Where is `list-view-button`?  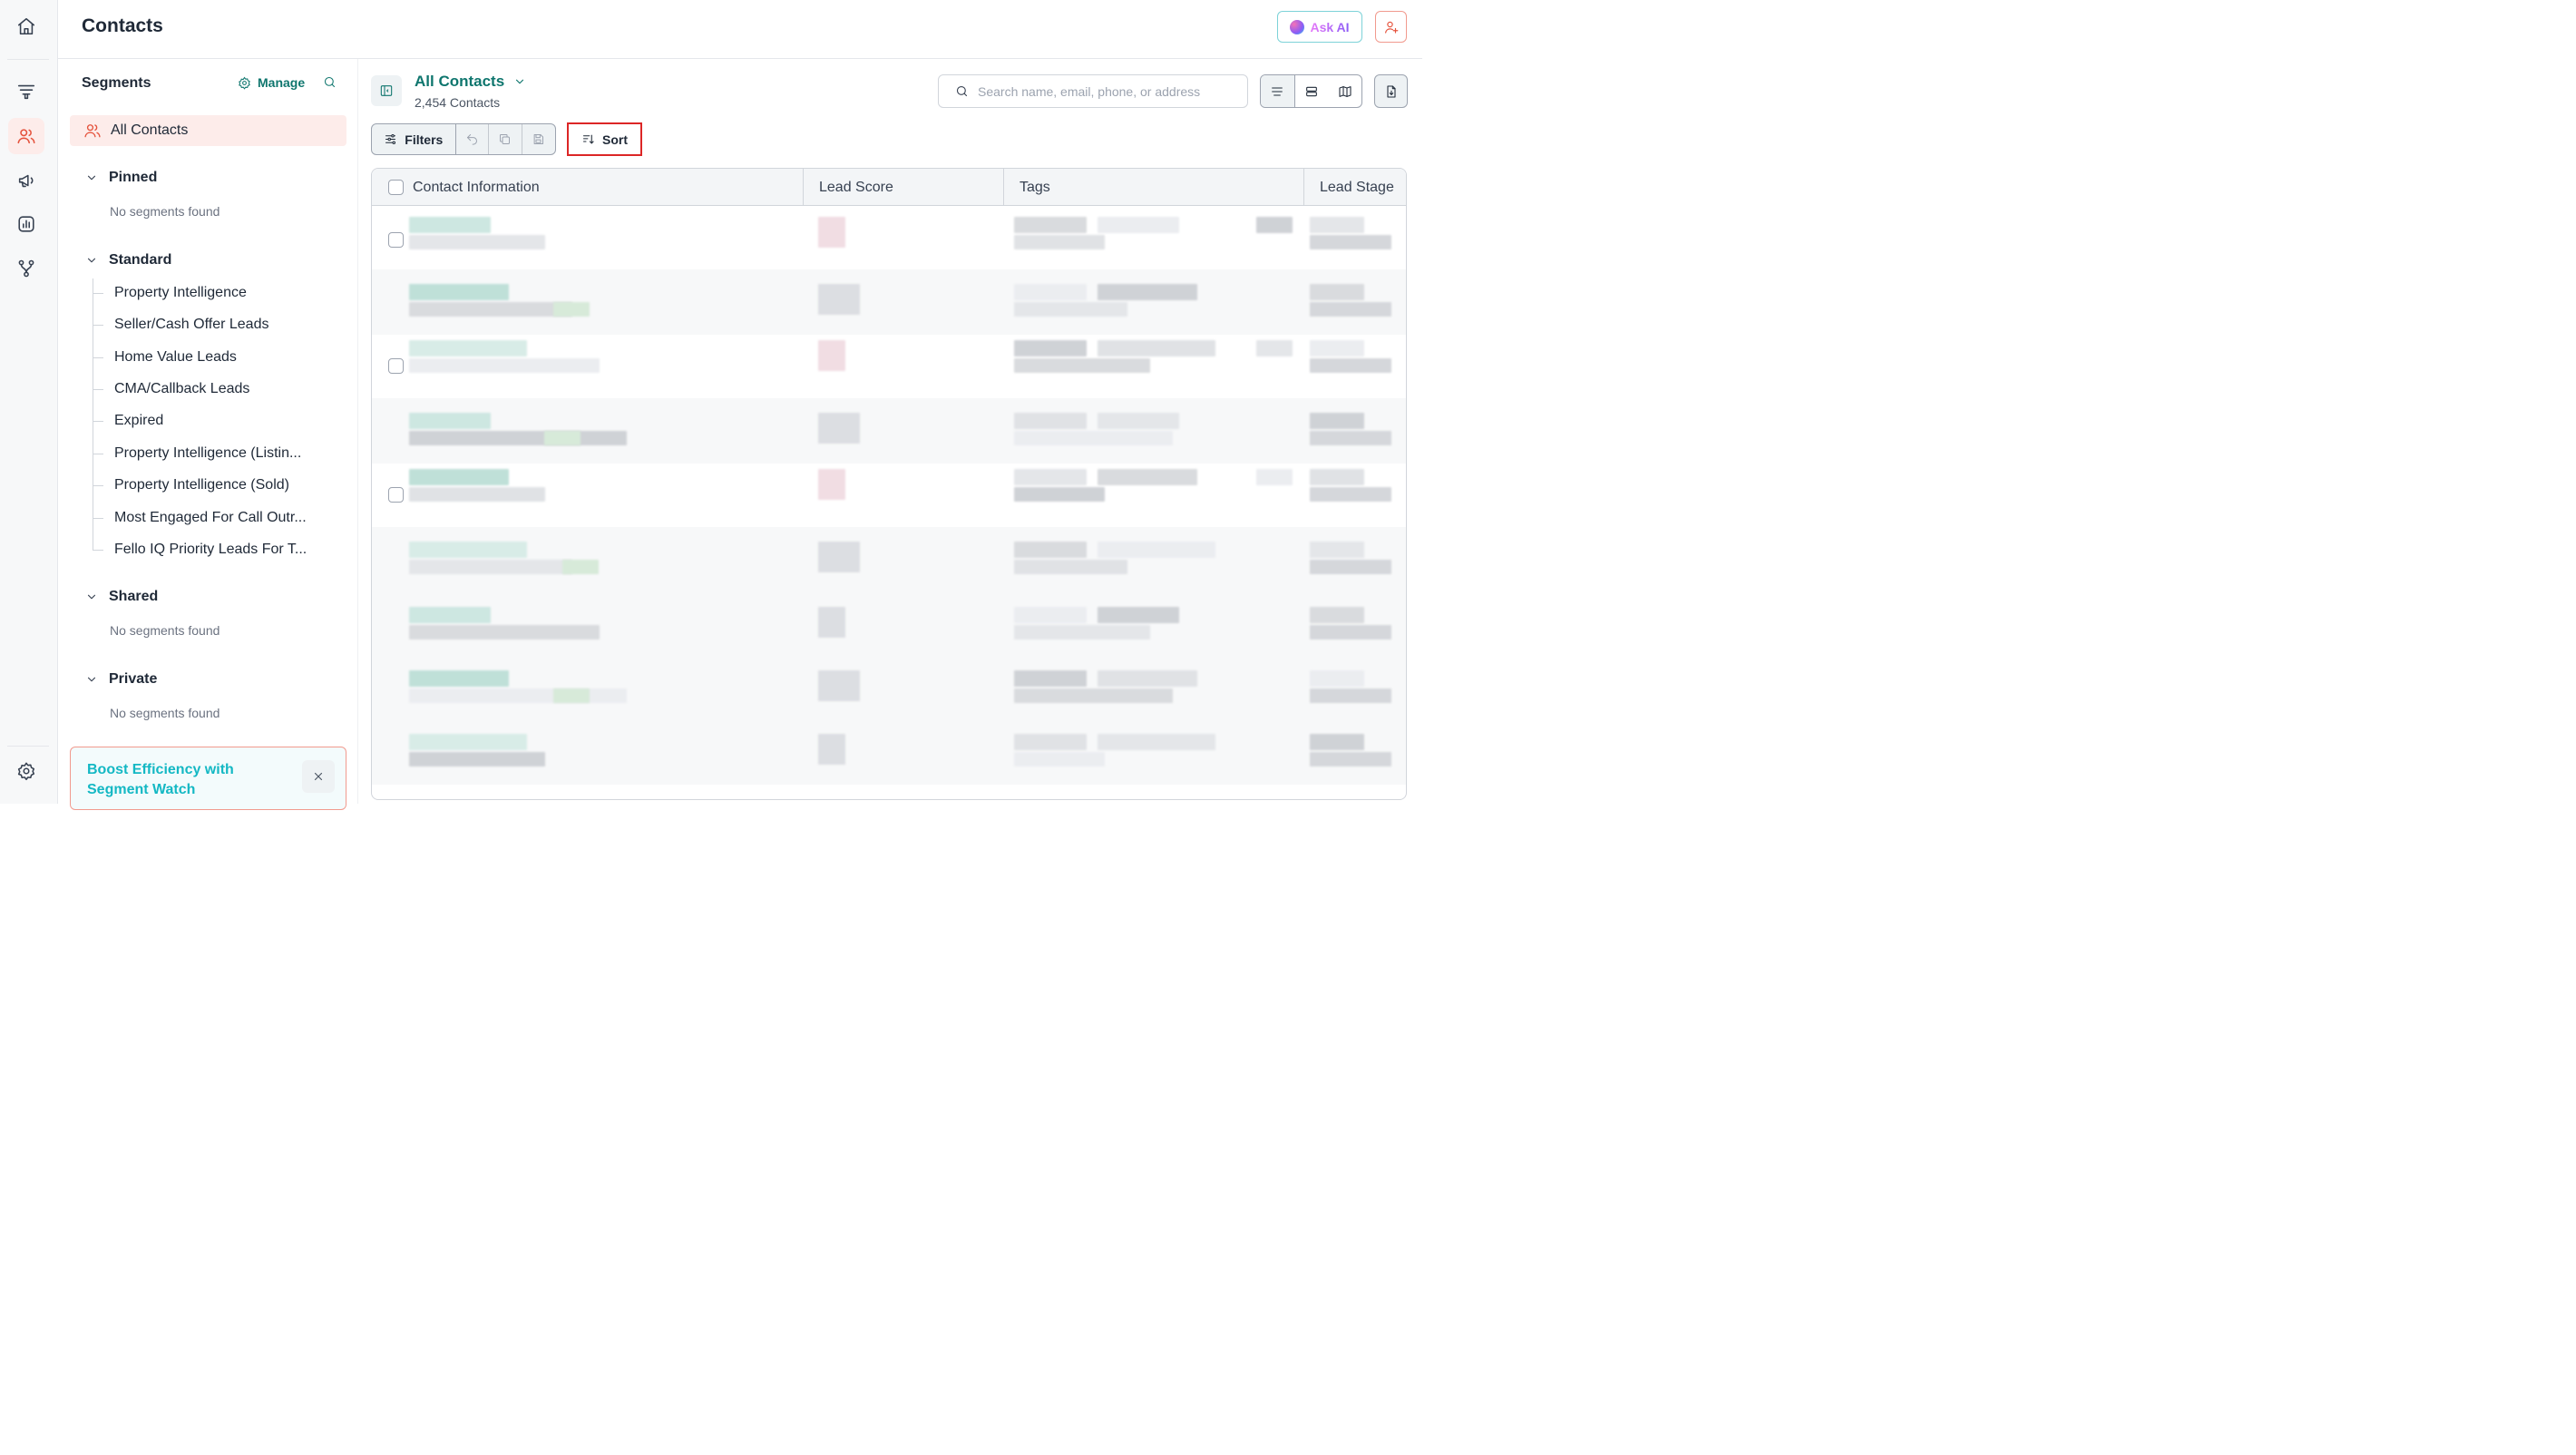
list-view-button is located at coordinates (1312, 91).